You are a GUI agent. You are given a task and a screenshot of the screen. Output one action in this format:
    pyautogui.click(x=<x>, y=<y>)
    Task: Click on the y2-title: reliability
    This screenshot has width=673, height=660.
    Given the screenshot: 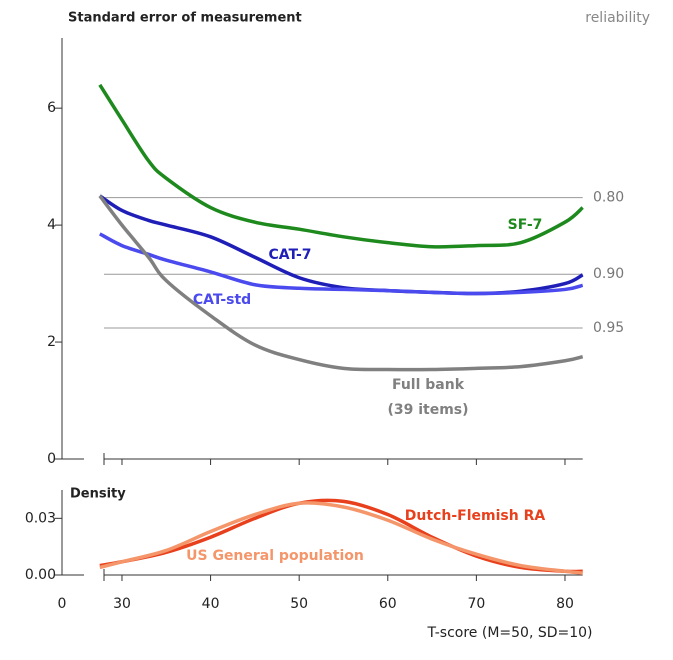 What is the action you would take?
    pyautogui.click(x=617, y=18)
    